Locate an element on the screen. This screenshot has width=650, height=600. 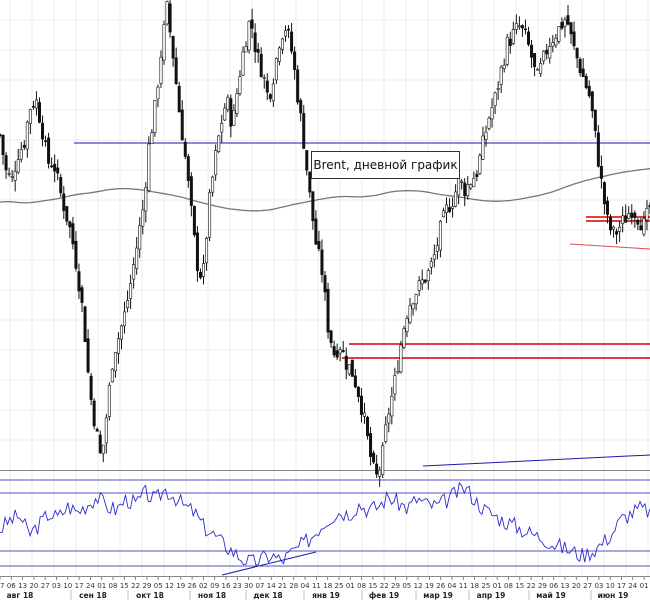
x-month-label: ноя 18 is located at coordinates (212, 595).